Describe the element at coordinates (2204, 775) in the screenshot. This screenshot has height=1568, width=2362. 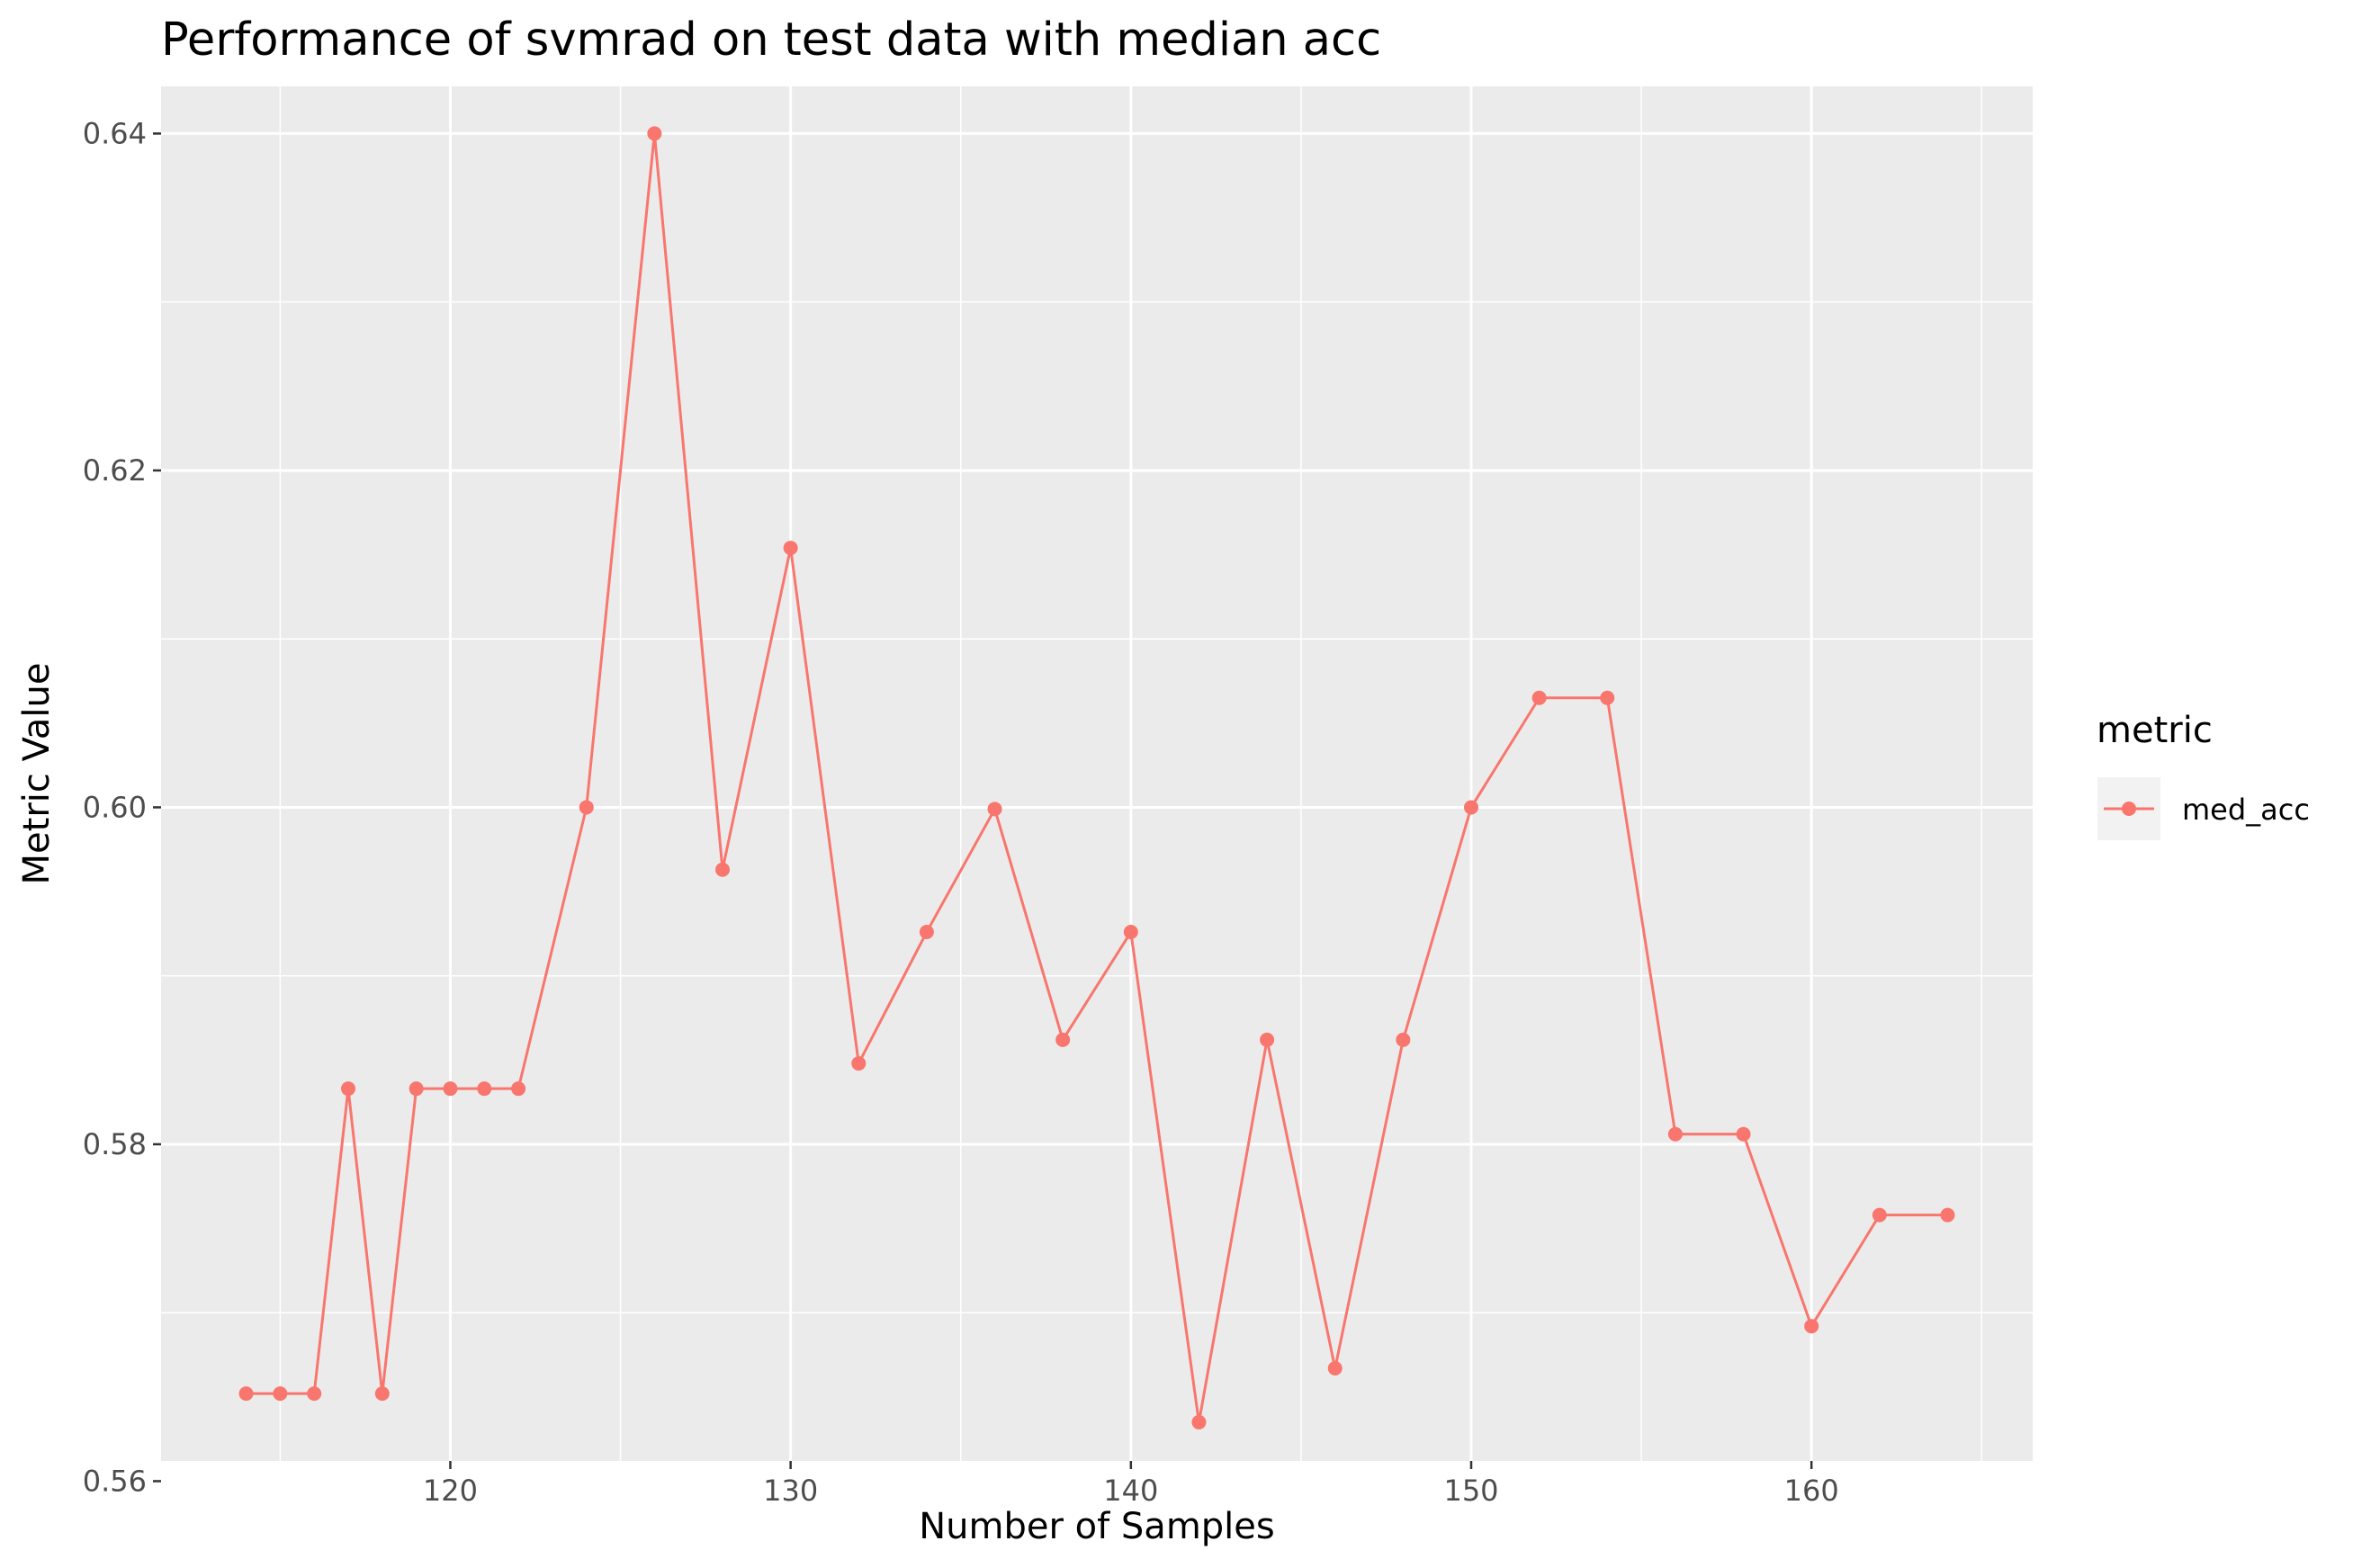
I see `legend: metric med_acc` at that location.